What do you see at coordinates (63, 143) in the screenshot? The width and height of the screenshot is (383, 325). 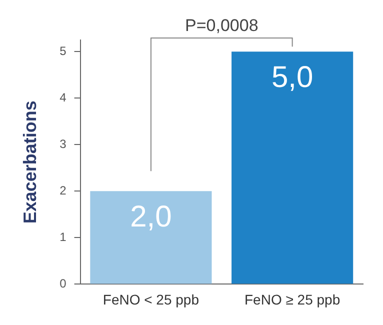 I see `y-tick-label: 3` at bounding box center [63, 143].